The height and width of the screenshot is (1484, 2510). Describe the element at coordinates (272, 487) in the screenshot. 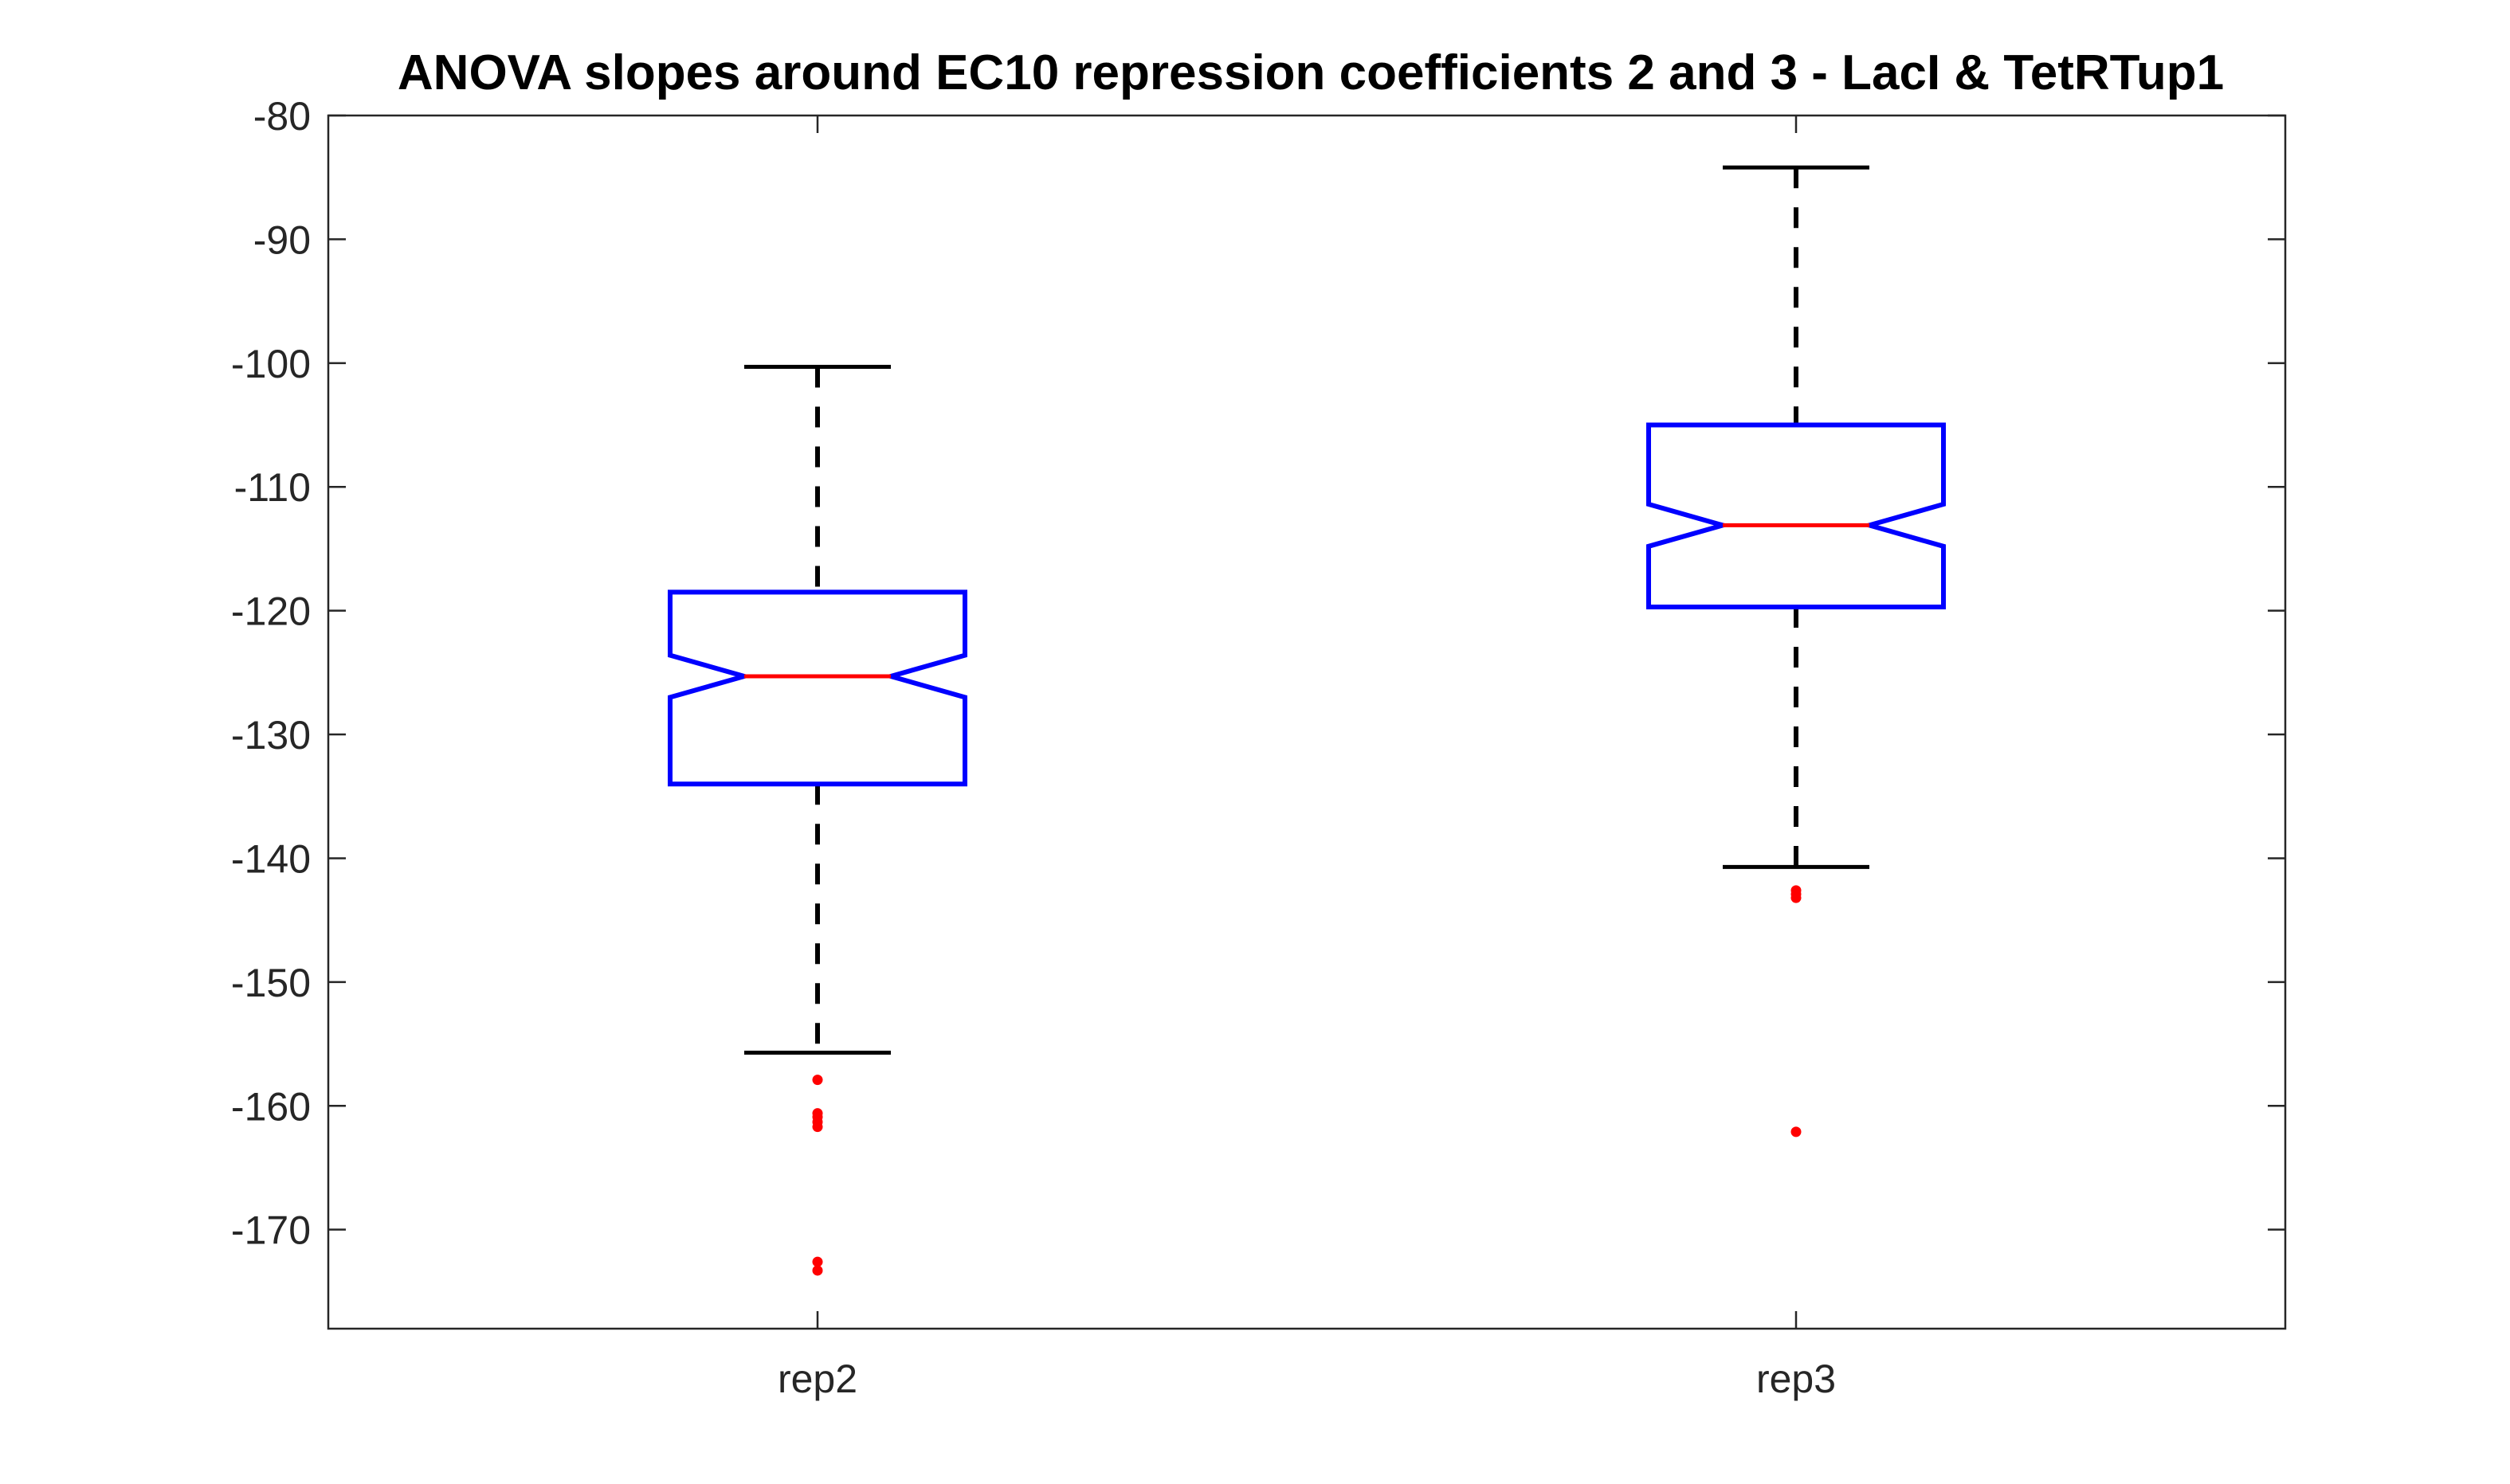

I see `y-tick-label: -110` at that location.